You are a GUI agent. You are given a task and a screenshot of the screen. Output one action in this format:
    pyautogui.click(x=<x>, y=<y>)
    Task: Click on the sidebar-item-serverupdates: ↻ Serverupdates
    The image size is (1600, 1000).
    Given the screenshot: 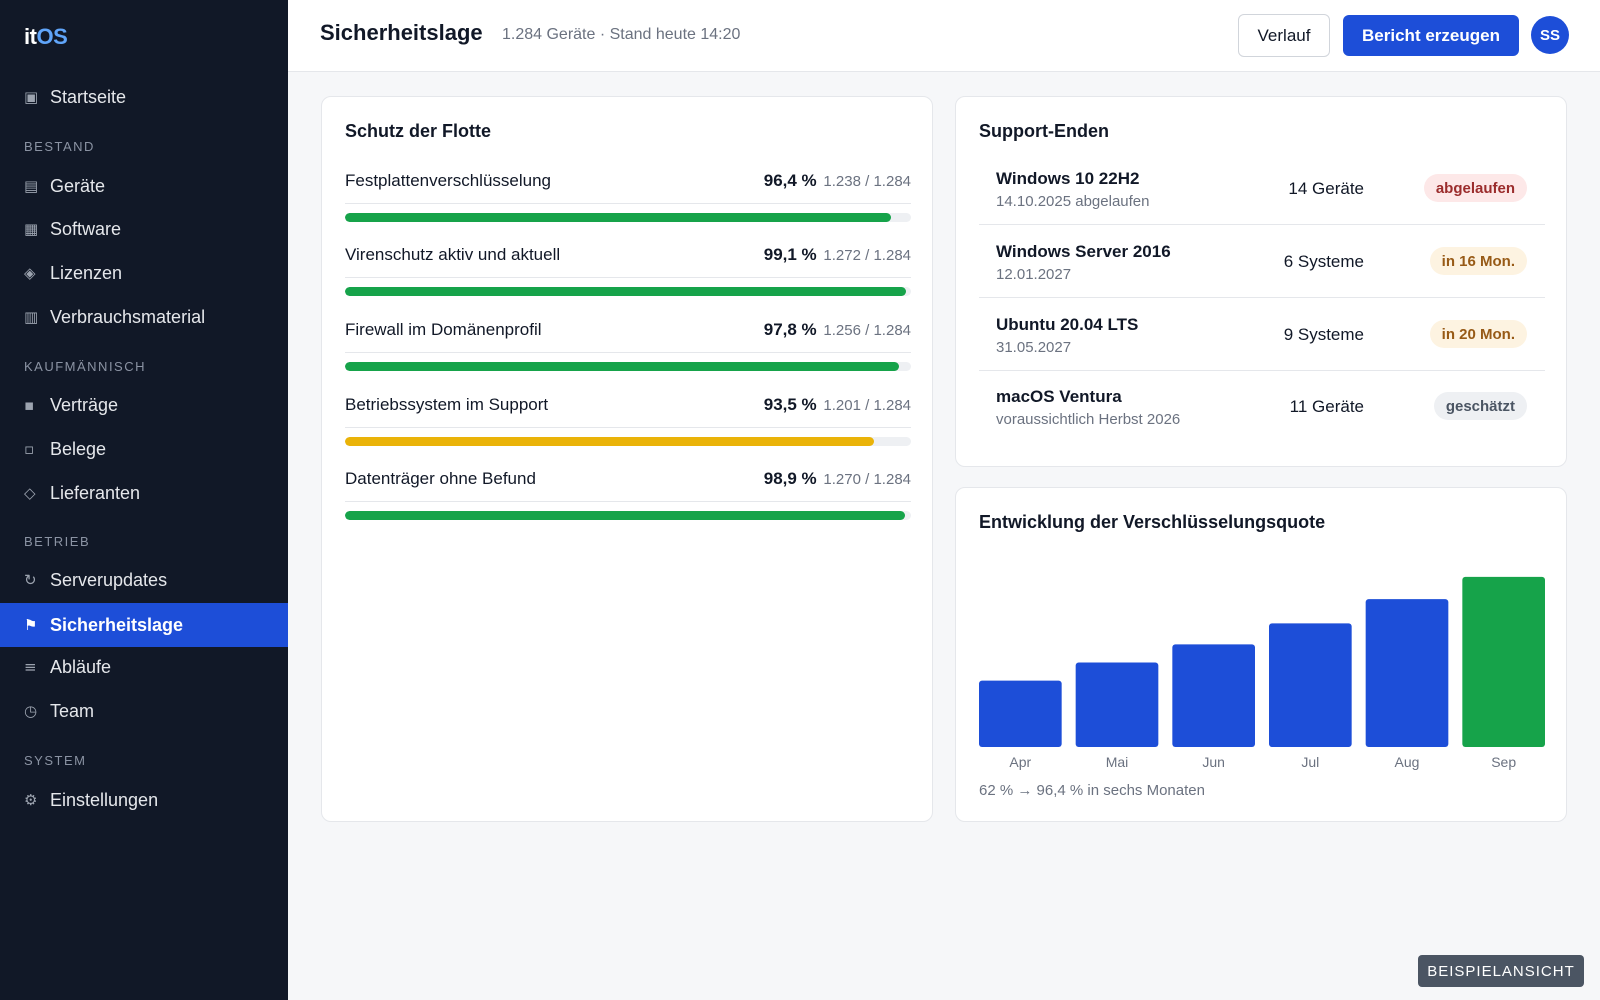 What is the action you would take?
    pyautogui.click(x=144, y=580)
    